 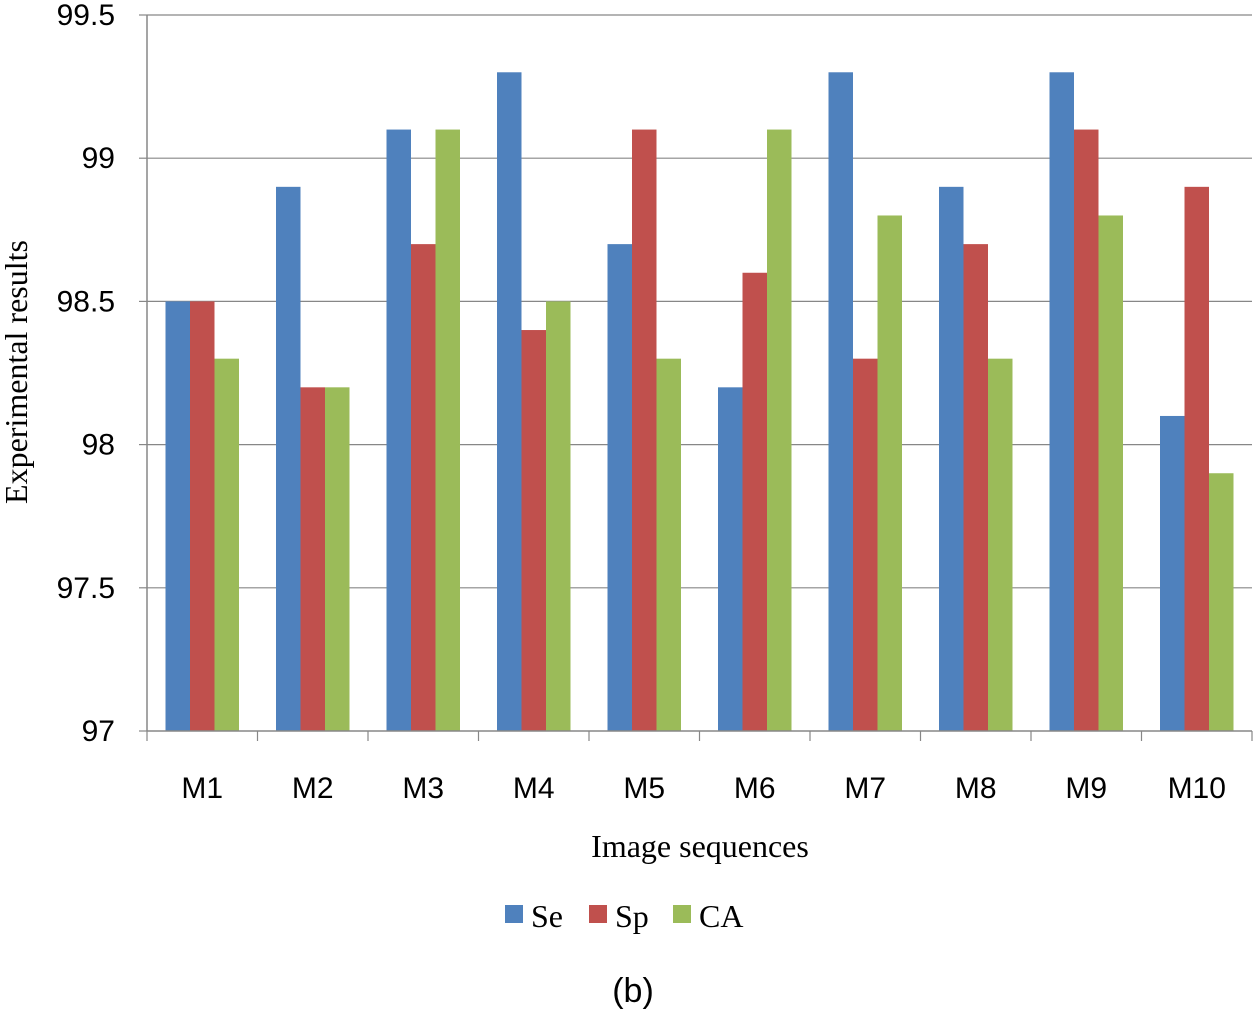 I want to click on x-tick-labels: M1 M2 M3 M4 M5 M6 M7 M8 M9 M10, so click(x=703, y=788).